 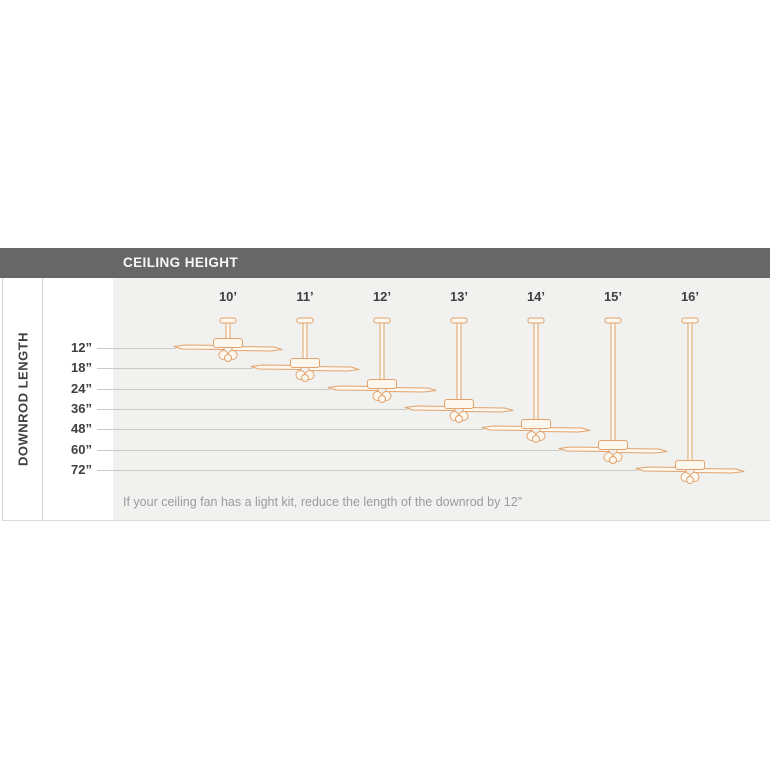 I want to click on ceiling-height-header: CEILING HEIGHT, so click(x=385, y=263).